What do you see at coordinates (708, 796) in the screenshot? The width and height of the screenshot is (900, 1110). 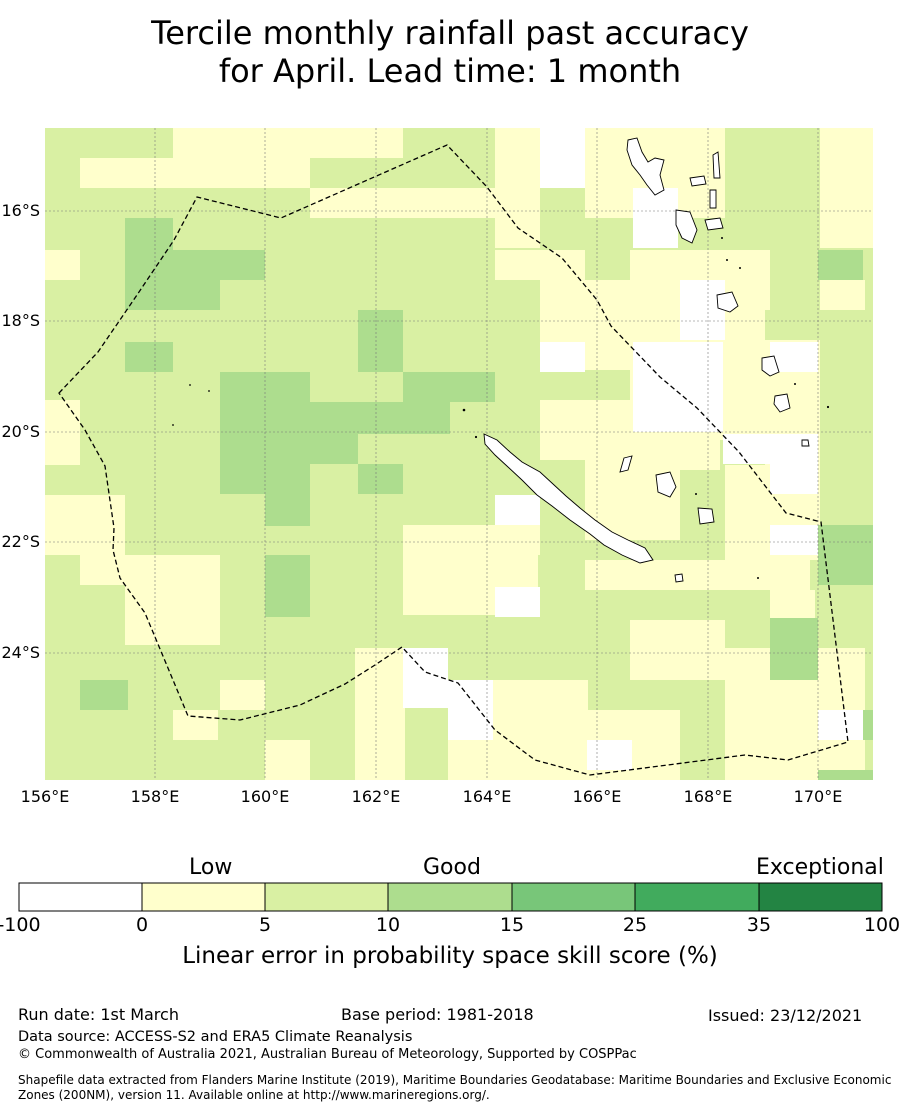 I see `lon-tick-label: 168°E` at bounding box center [708, 796].